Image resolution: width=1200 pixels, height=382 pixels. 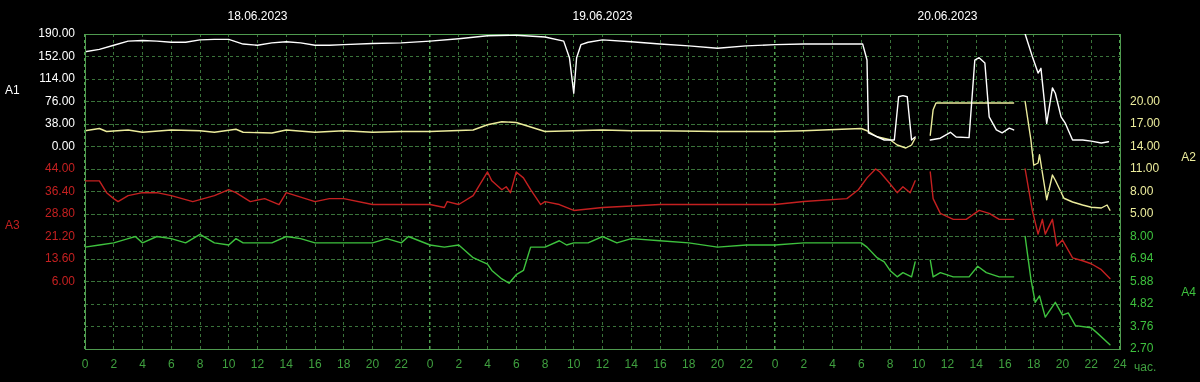 What do you see at coordinates (1145, 367) in the screenshot?
I see `x-axis-title: час.` at bounding box center [1145, 367].